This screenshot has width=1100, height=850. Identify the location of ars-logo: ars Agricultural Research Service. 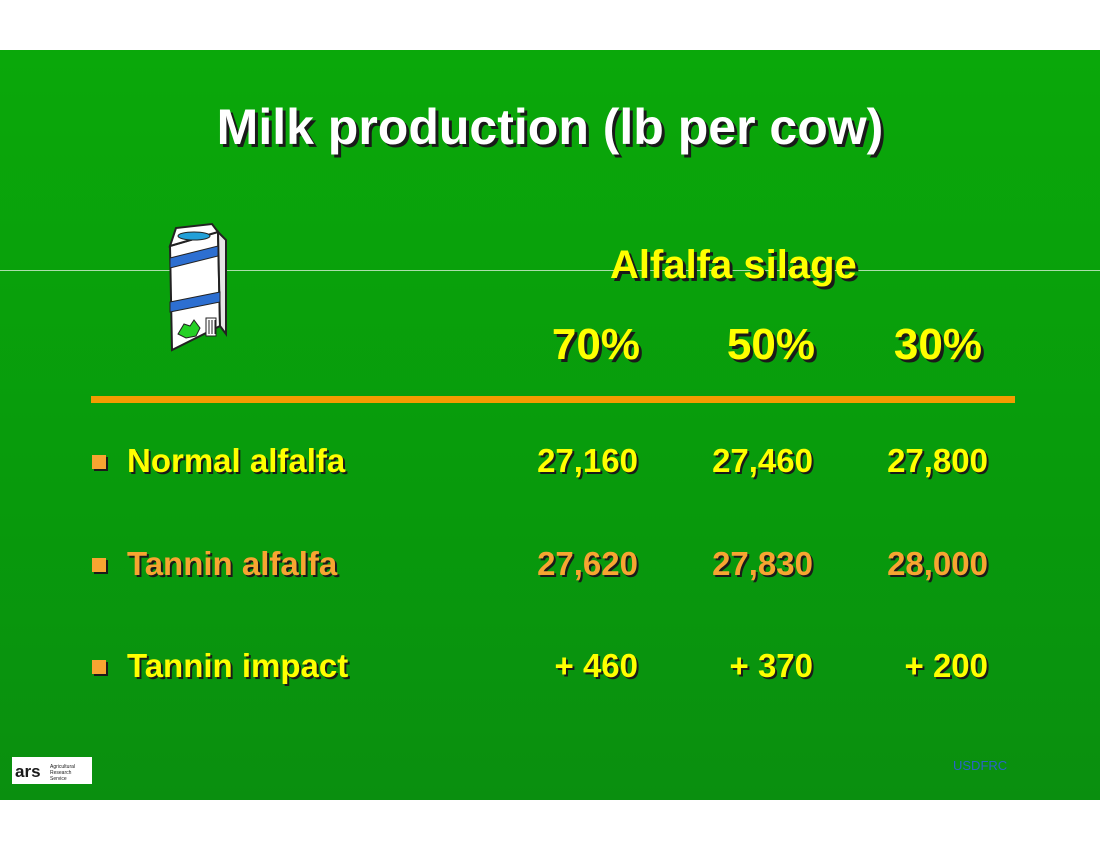
(52, 770).